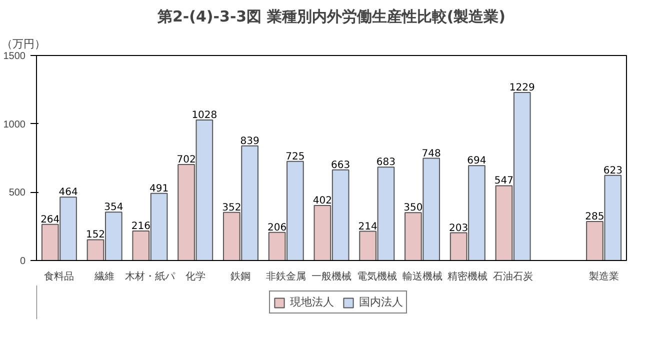 The height and width of the screenshot is (361, 651). What do you see at coordinates (422, 276) in the screenshot?
I see `x-tick-label: 輸送機械` at bounding box center [422, 276].